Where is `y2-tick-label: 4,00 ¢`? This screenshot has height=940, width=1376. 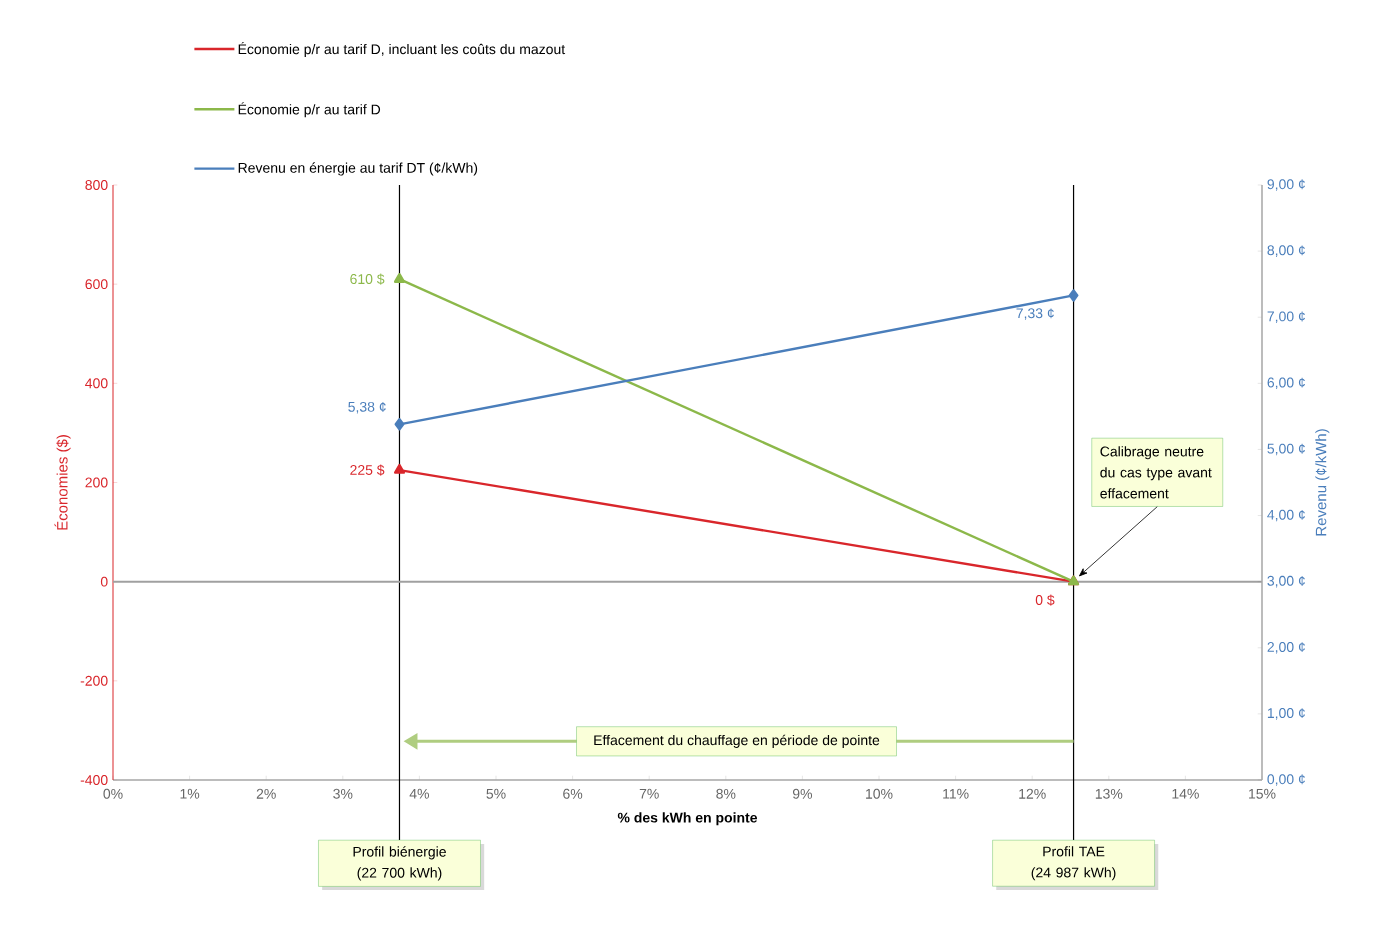
y2-tick-label: 4,00 ¢ is located at coordinates (1286, 515).